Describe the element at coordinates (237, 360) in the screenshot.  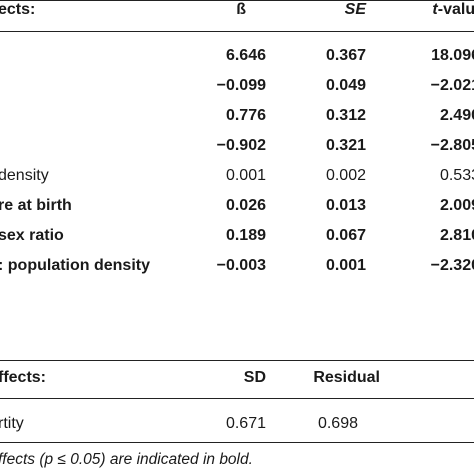
I see `random-effects-top-rule` at that location.